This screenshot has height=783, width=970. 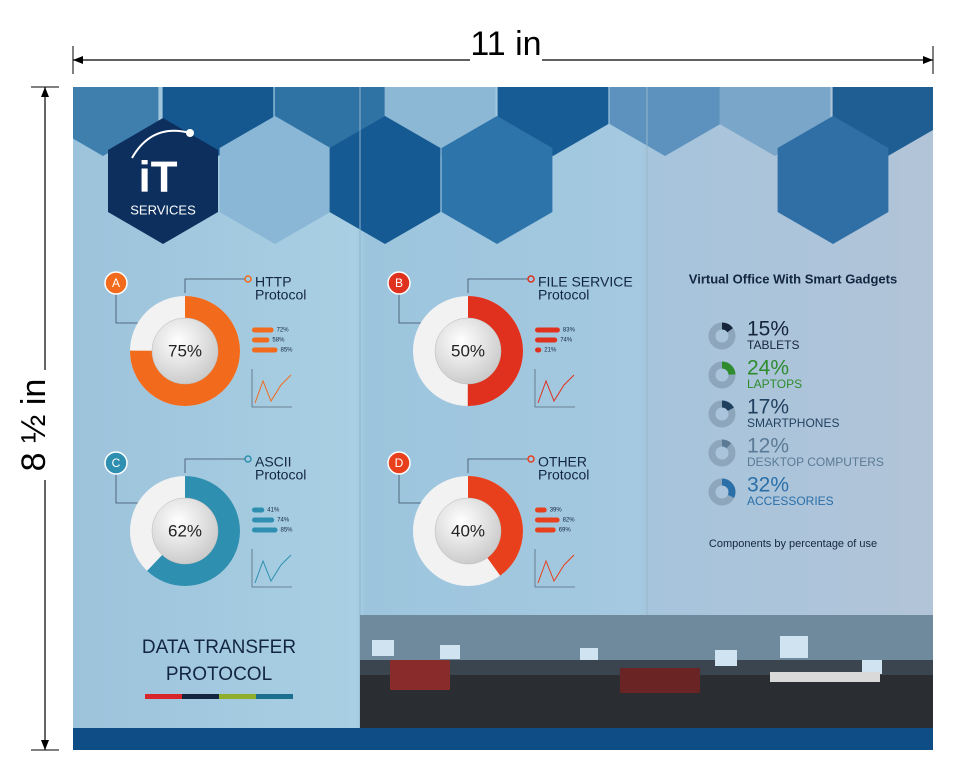 What do you see at coordinates (768, 368) in the screenshot?
I see `gadget-percent: 24%` at bounding box center [768, 368].